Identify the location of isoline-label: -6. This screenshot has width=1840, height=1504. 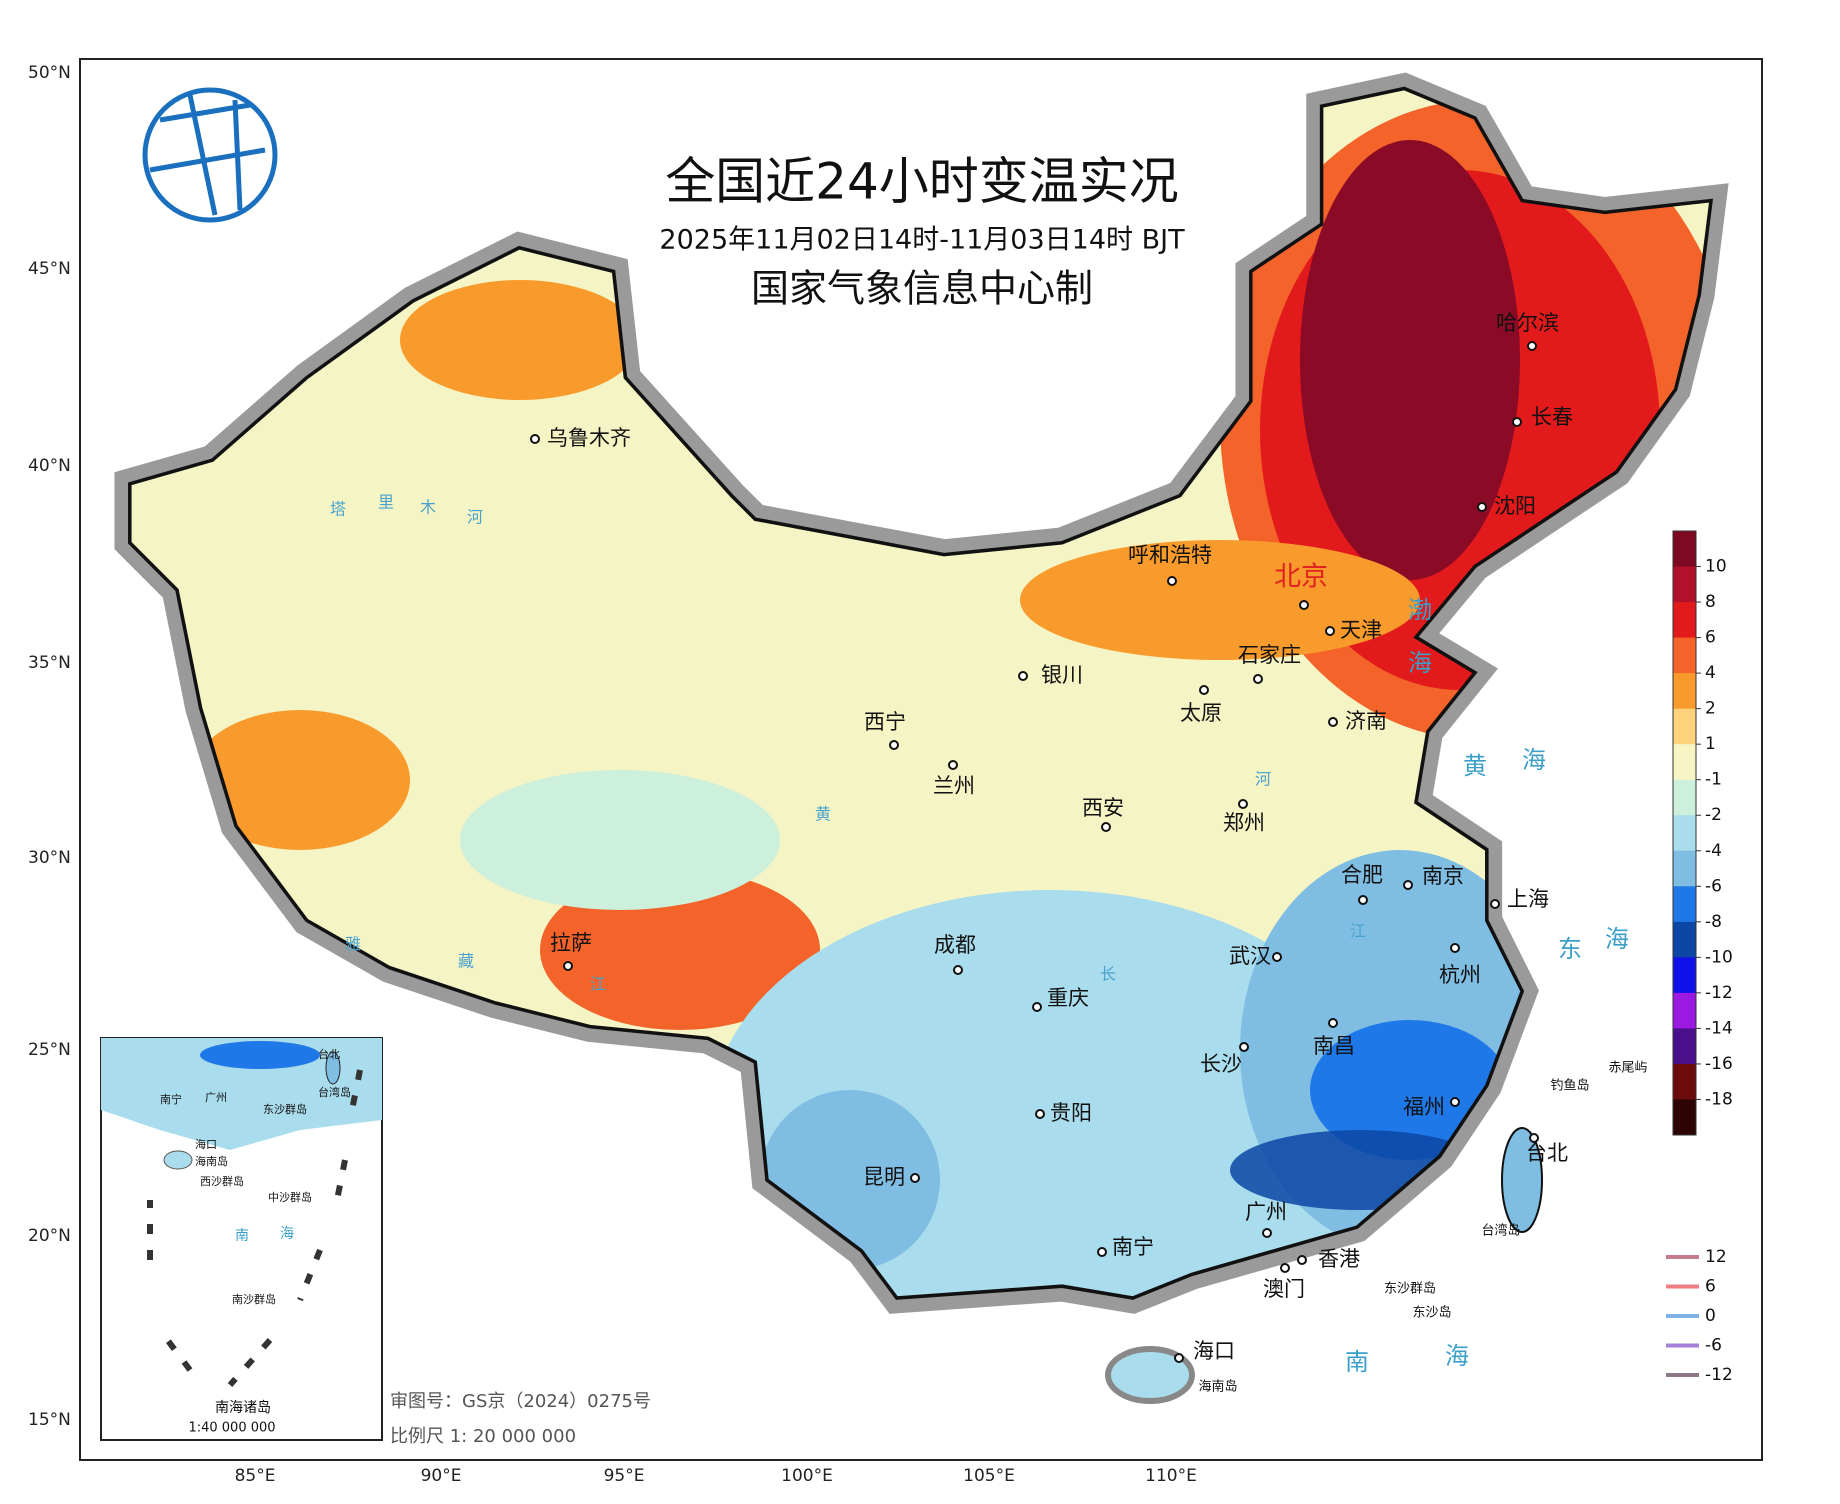
(1713, 1346).